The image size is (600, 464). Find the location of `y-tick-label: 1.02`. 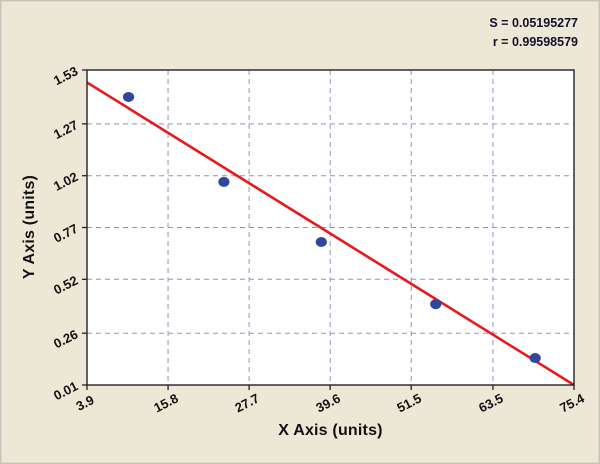

y-tick-label: 1.02 is located at coordinates (65, 181).